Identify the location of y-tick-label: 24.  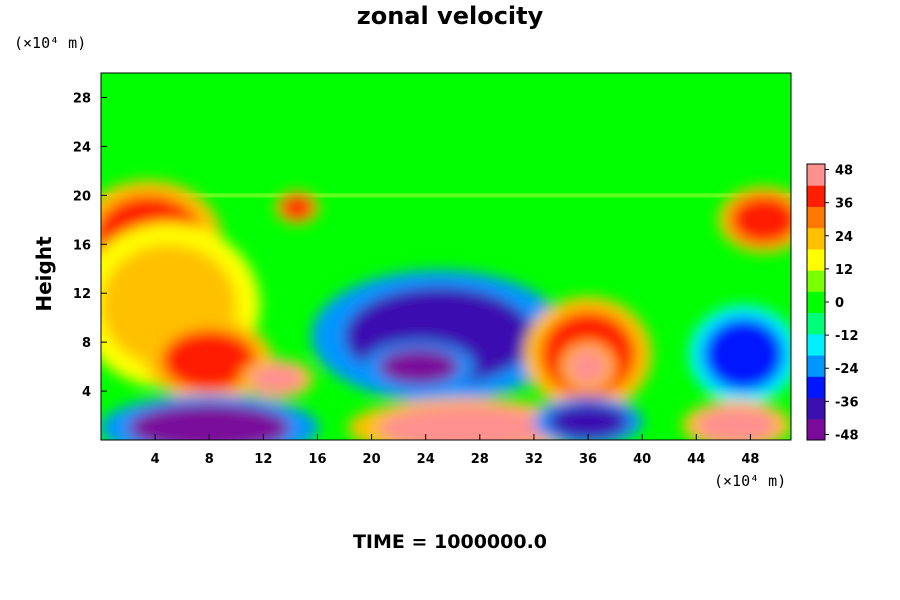
(82, 147).